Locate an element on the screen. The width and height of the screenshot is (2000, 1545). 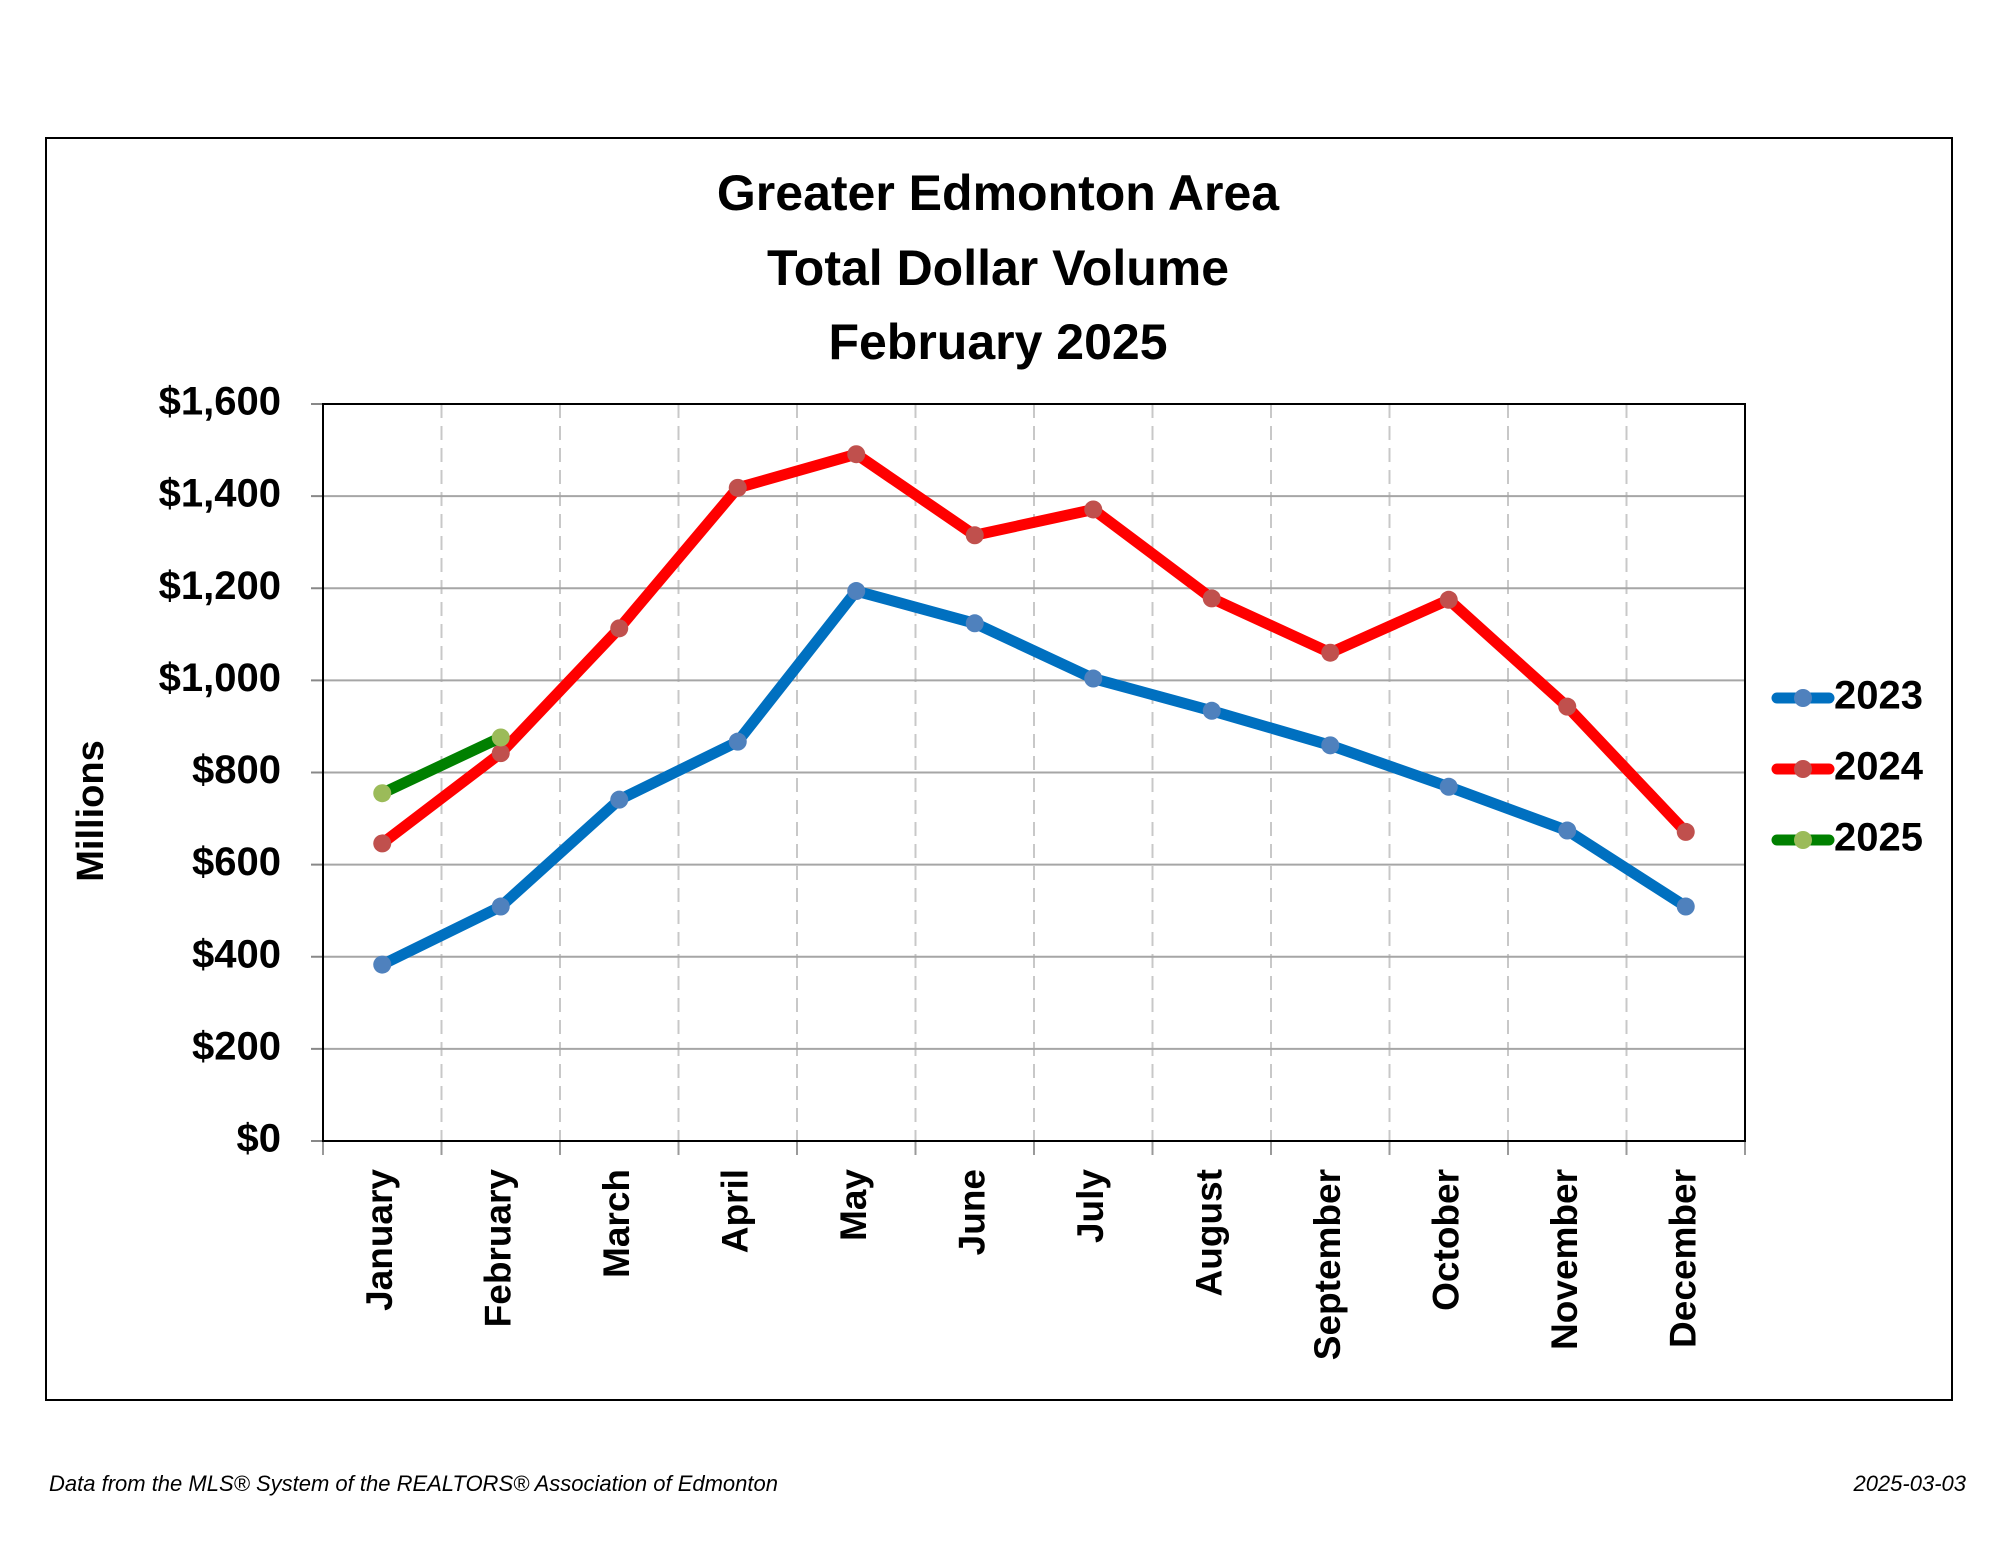
y-tick-label: $1,200 is located at coordinates (220, 586).